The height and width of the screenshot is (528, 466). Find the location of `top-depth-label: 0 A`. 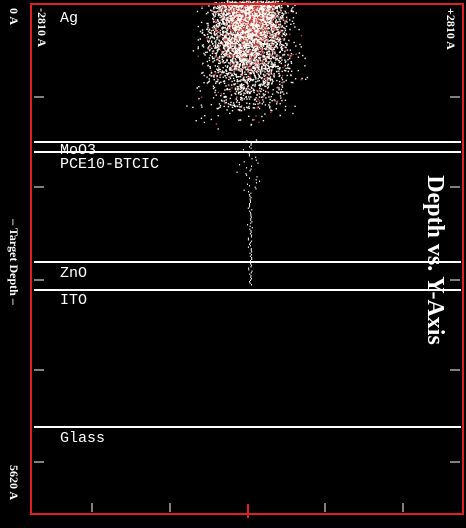

top-depth-label: 0 A is located at coordinates (14, 16).